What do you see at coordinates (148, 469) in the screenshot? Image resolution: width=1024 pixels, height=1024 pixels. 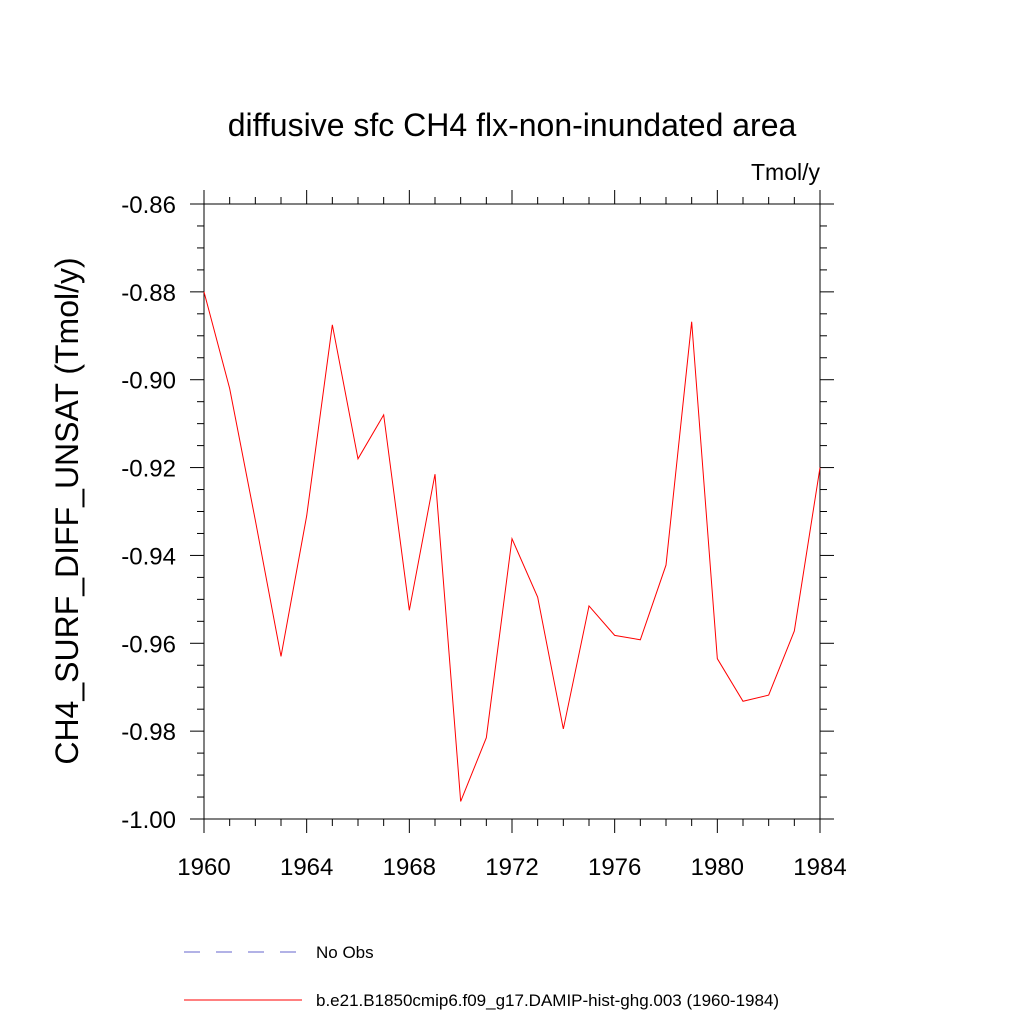 I see `y-tick-label: -0.92` at bounding box center [148, 469].